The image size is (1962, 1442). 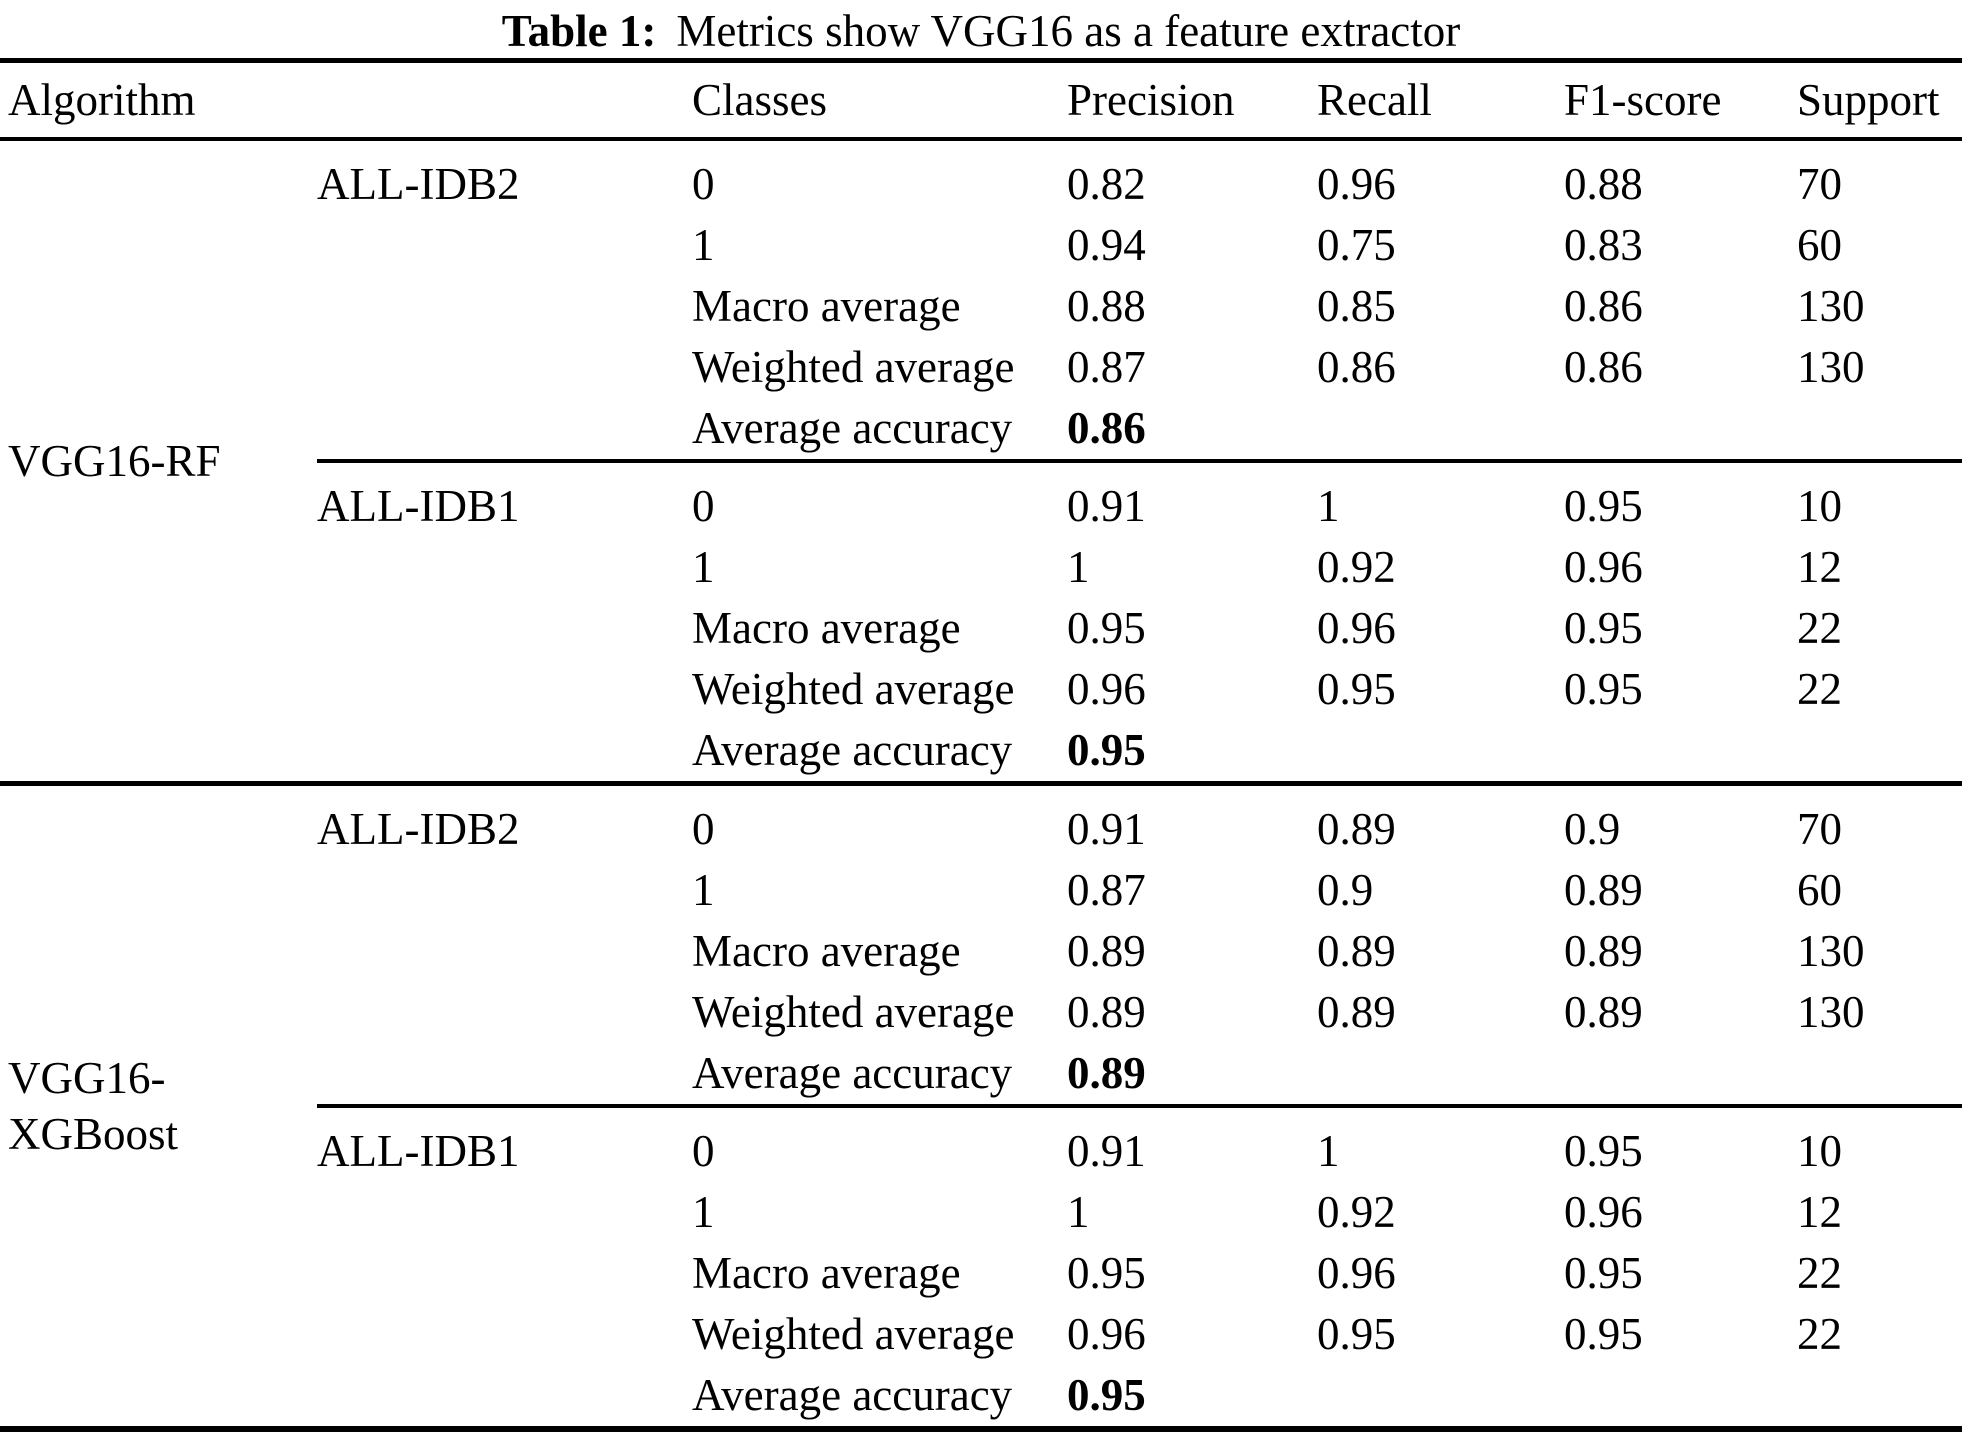 What do you see at coordinates (1680, 820) in the screenshot?
I see `cell-f1: 0.9` at bounding box center [1680, 820].